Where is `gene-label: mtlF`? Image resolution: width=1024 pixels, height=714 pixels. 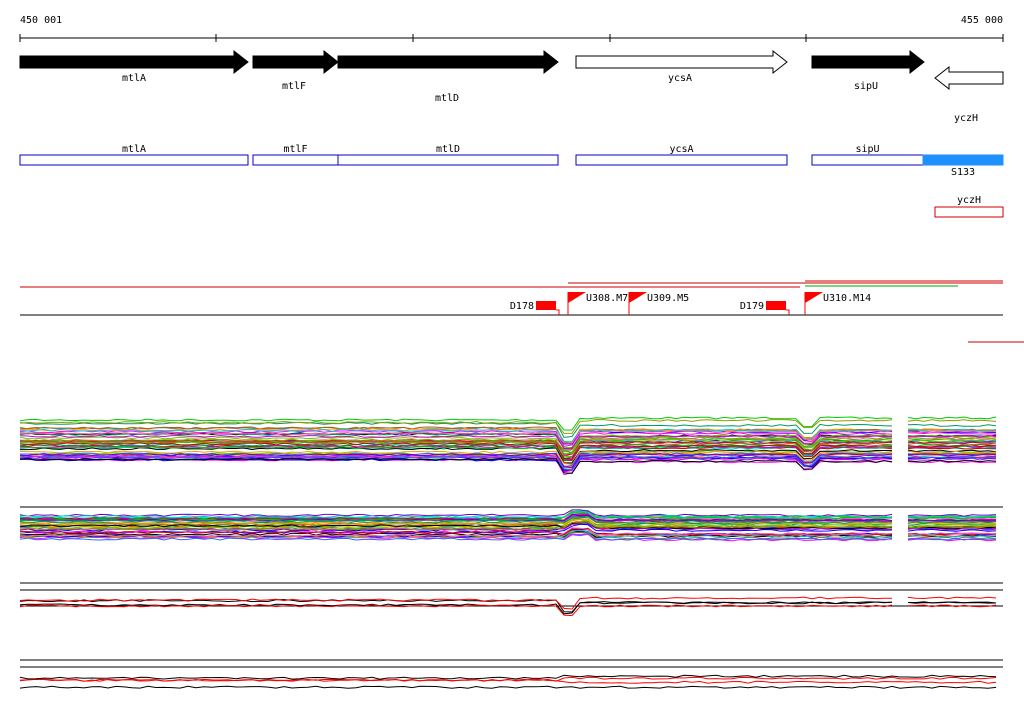 gene-label: mtlF is located at coordinates (294, 86).